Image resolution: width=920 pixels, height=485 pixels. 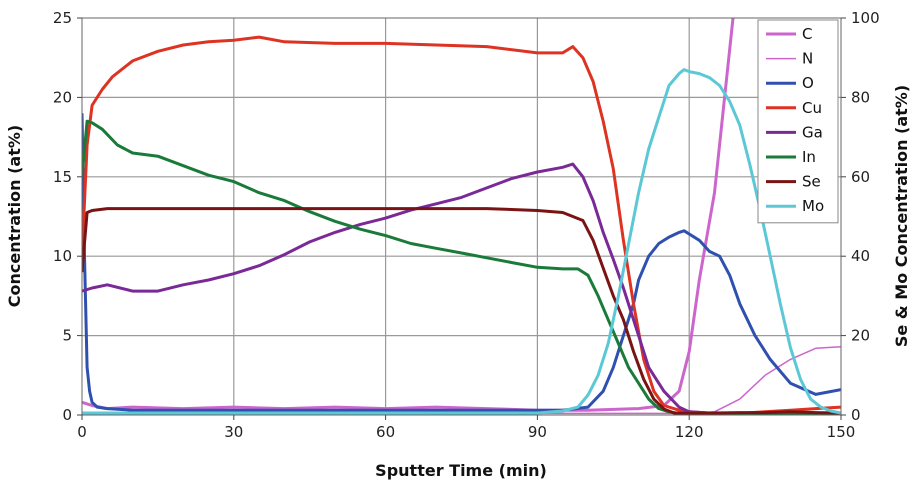 I want to click on legend-label-cu: Cu, so click(x=812, y=108).